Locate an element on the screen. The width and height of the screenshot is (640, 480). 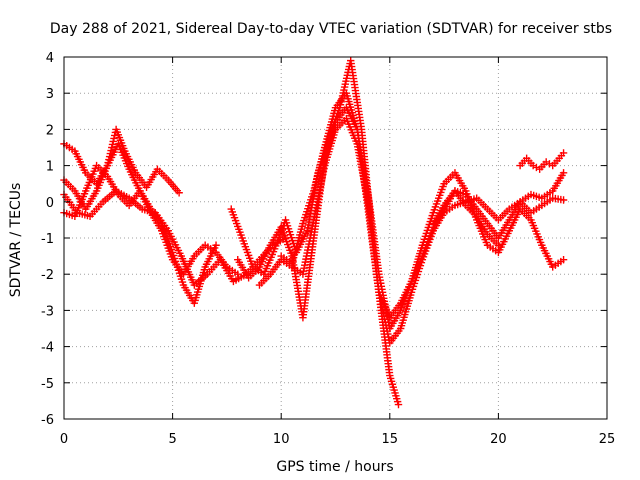
x-tick-label: 15 is located at coordinates (390, 439).